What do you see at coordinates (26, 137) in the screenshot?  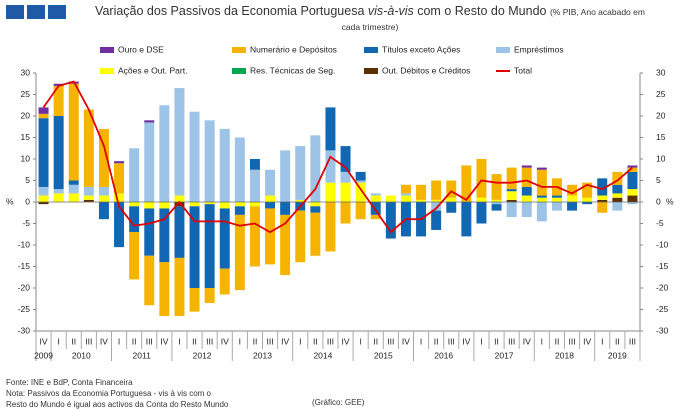 I see `y-tick-label: 15` at bounding box center [26, 137].